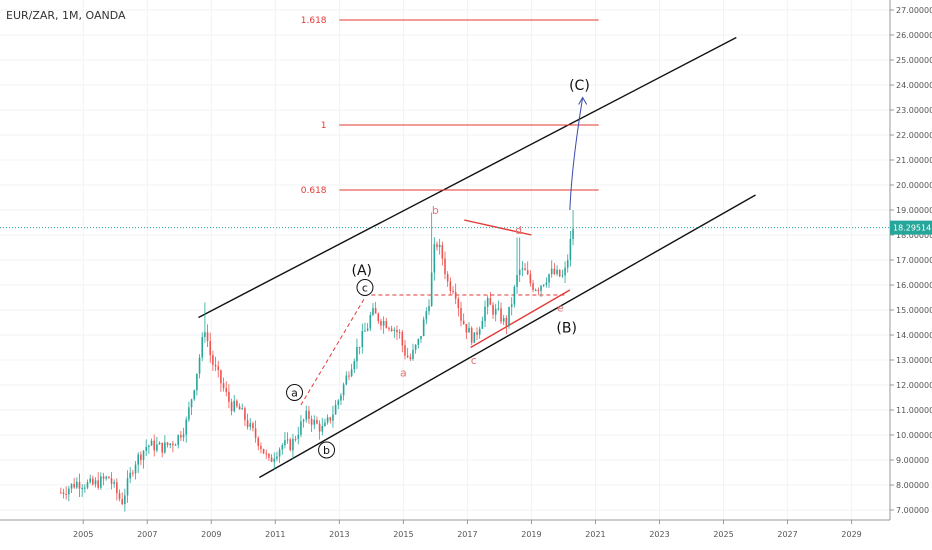  Describe the element at coordinates (435, 210) in the screenshot. I see `wave-label-minor-7: b` at that location.